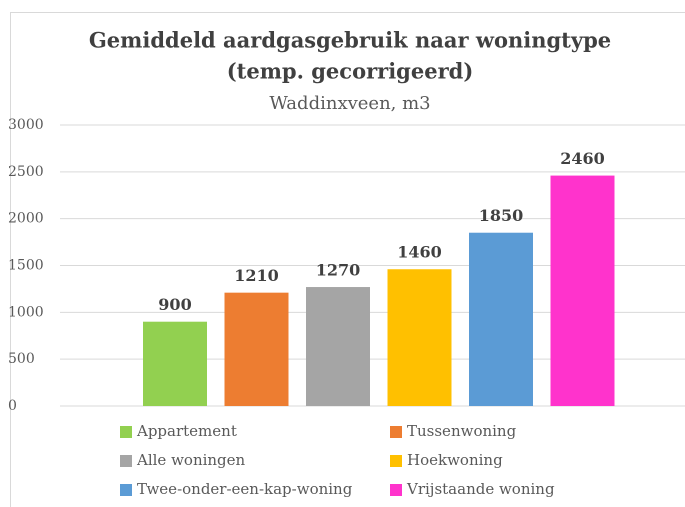  Describe the element at coordinates (186, 431) in the screenshot. I see `legend-label: Appartement` at that location.